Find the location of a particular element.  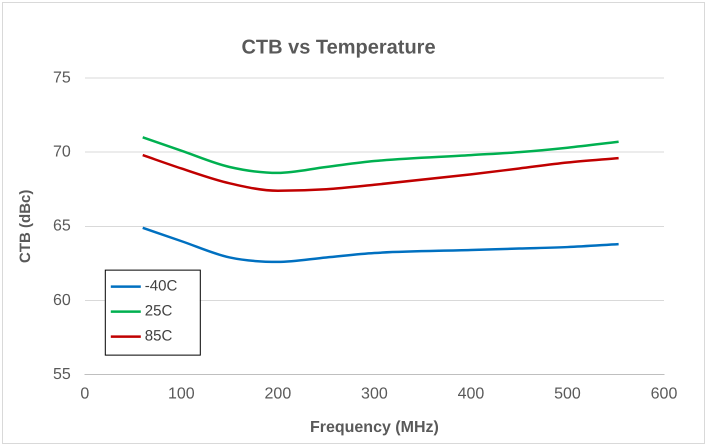

chart-title: CTB vs Temperature is located at coordinates (338, 47).